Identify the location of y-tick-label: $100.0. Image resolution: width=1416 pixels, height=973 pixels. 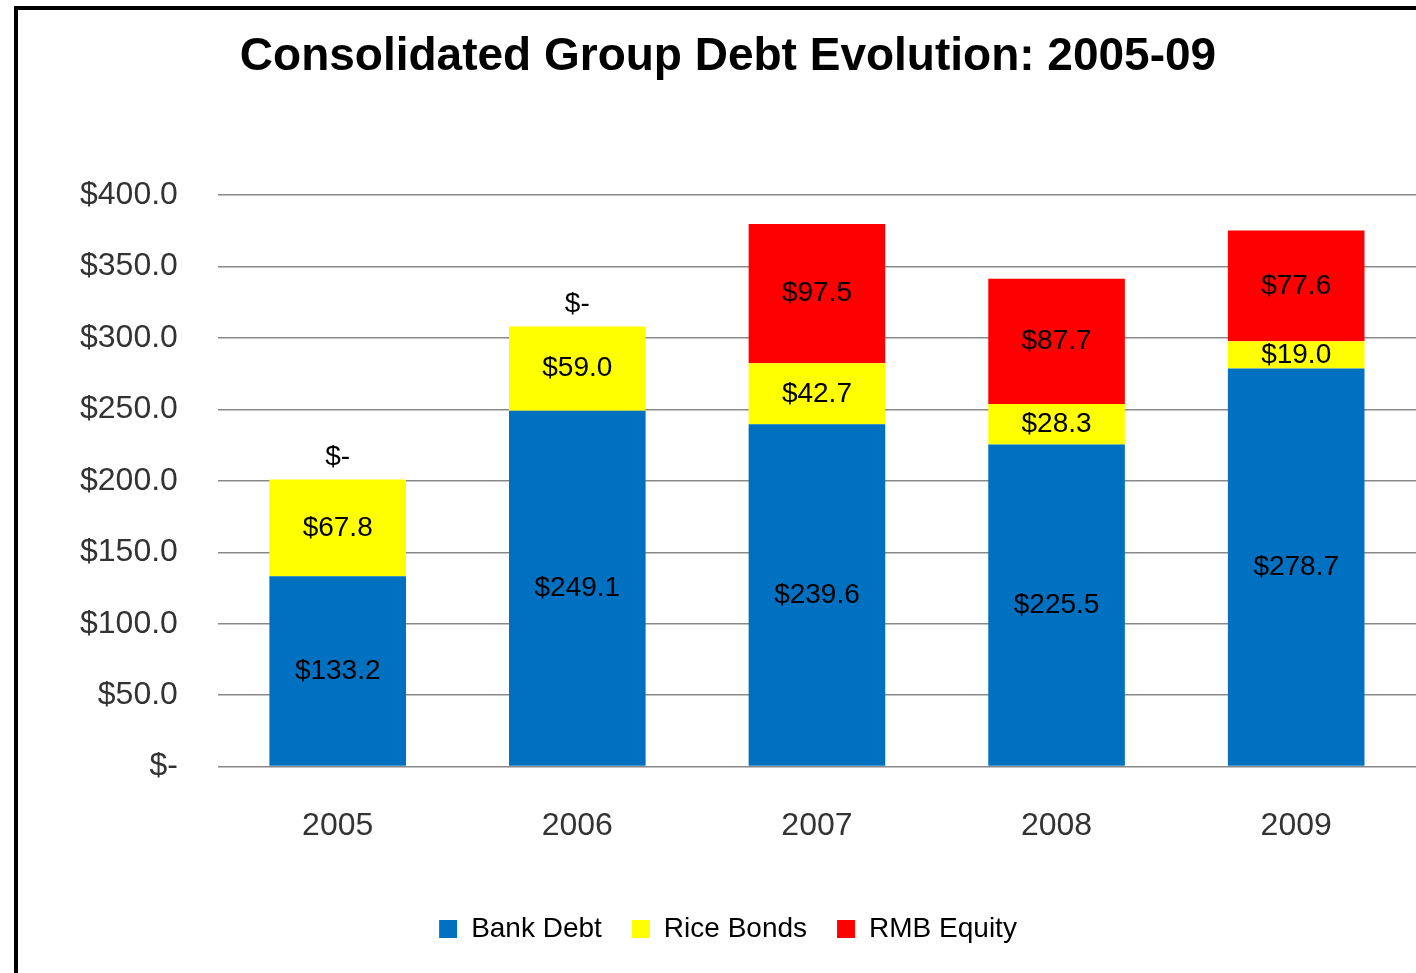
(129, 621).